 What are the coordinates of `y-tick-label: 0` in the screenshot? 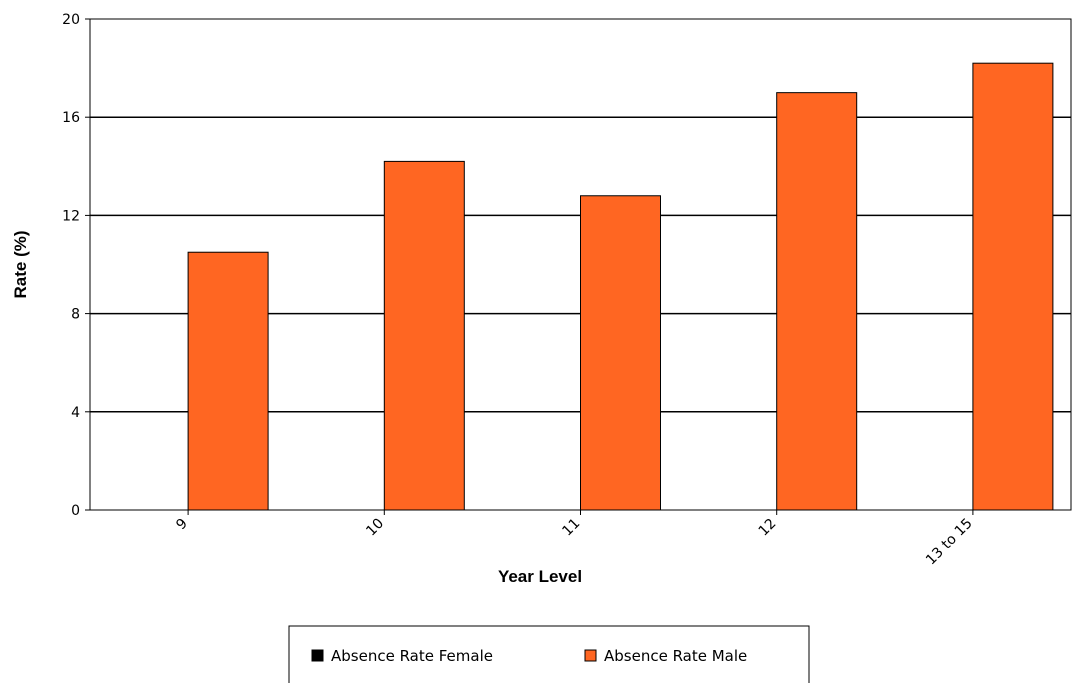 It's located at (75, 511).